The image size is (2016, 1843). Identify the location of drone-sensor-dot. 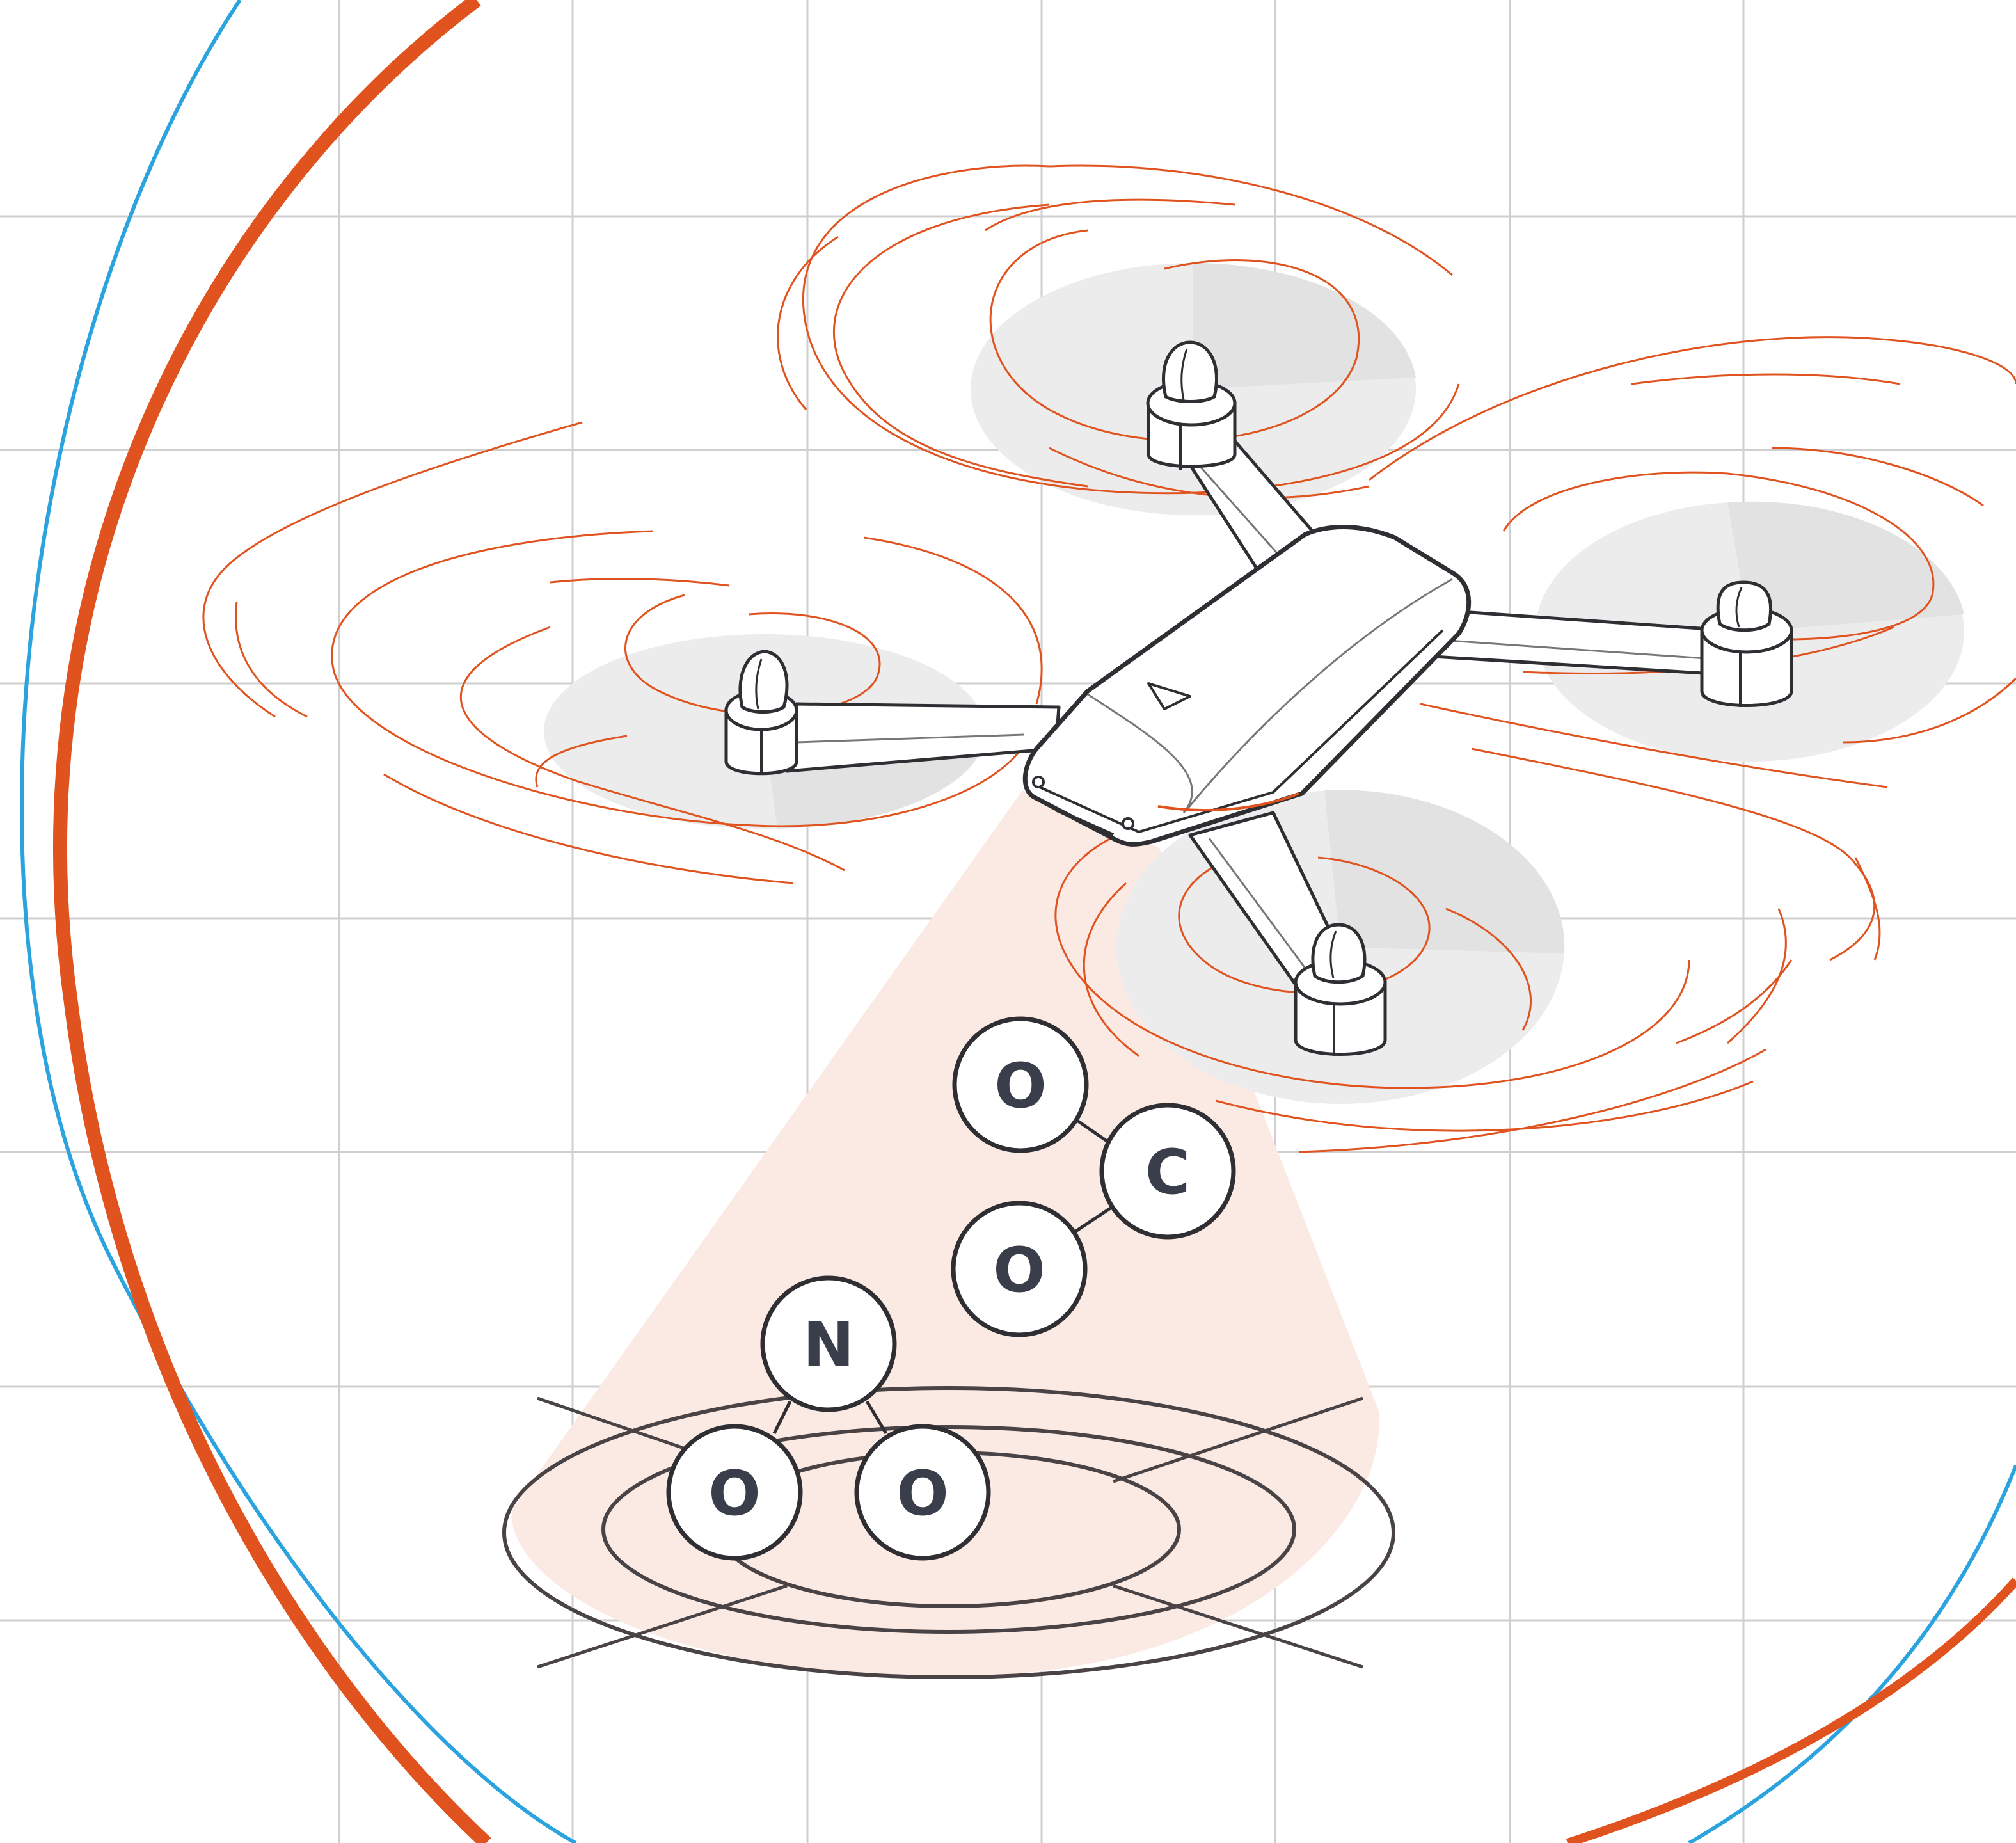
(1038, 782).